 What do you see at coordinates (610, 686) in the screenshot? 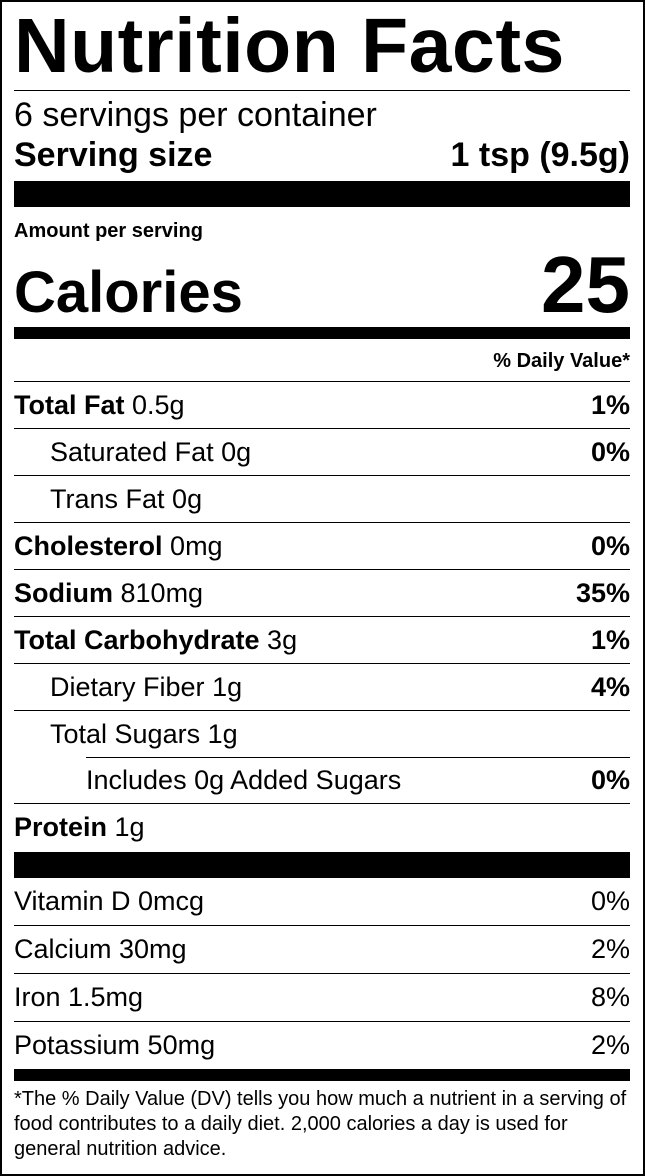
I see `nutrient-dv: 4%` at bounding box center [610, 686].